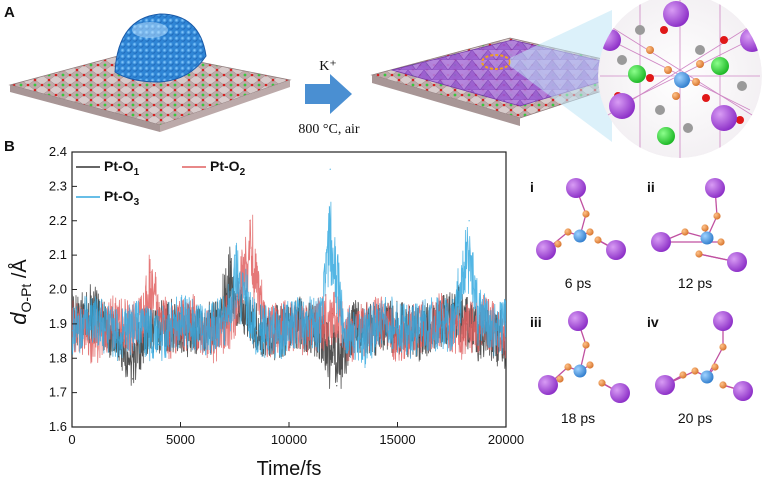 This screenshot has width=772, height=482. What do you see at coordinates (71, 439) in the screenshot?
I see `x-tick-label: 0` at bounding box center [71, 439].